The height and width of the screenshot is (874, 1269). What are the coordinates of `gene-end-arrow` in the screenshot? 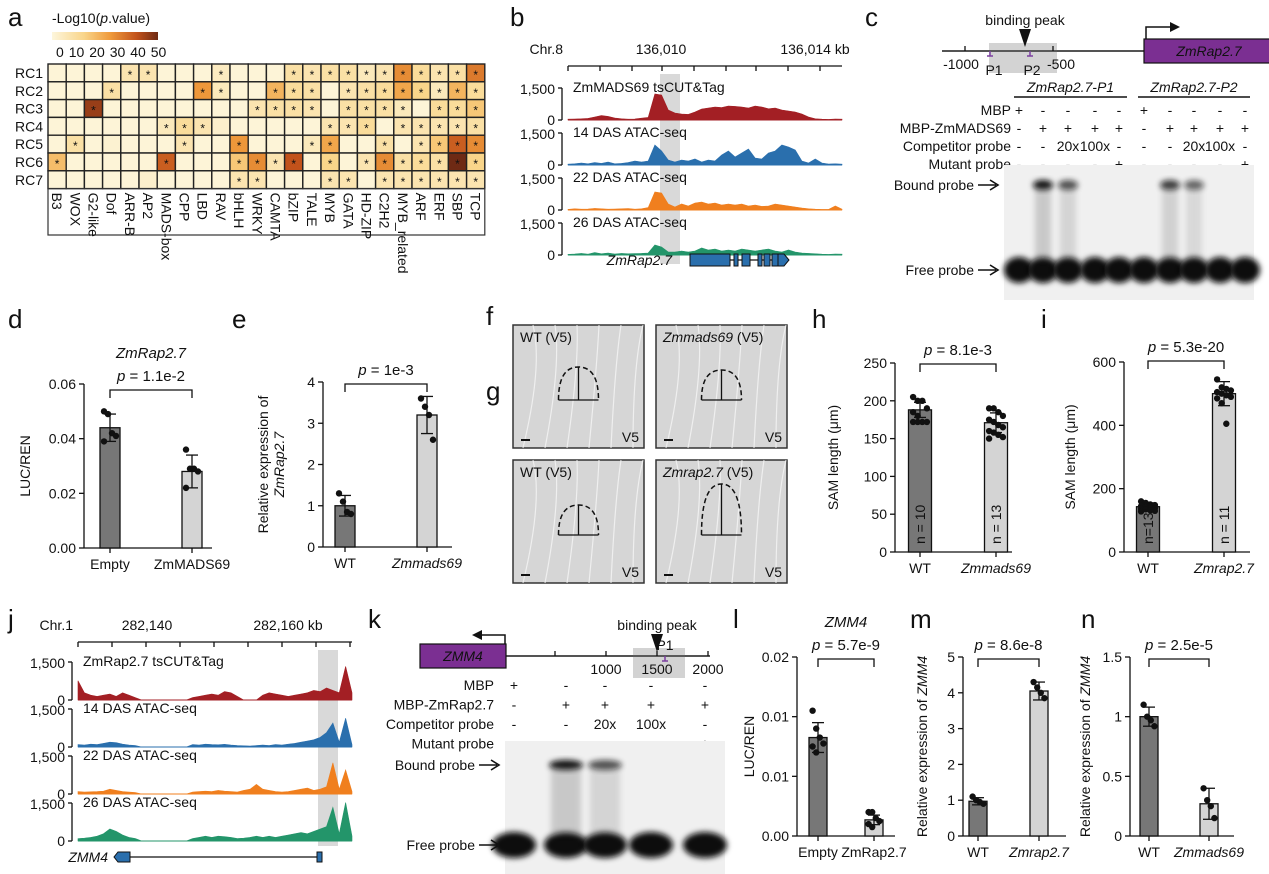 It's located at (122, 857).